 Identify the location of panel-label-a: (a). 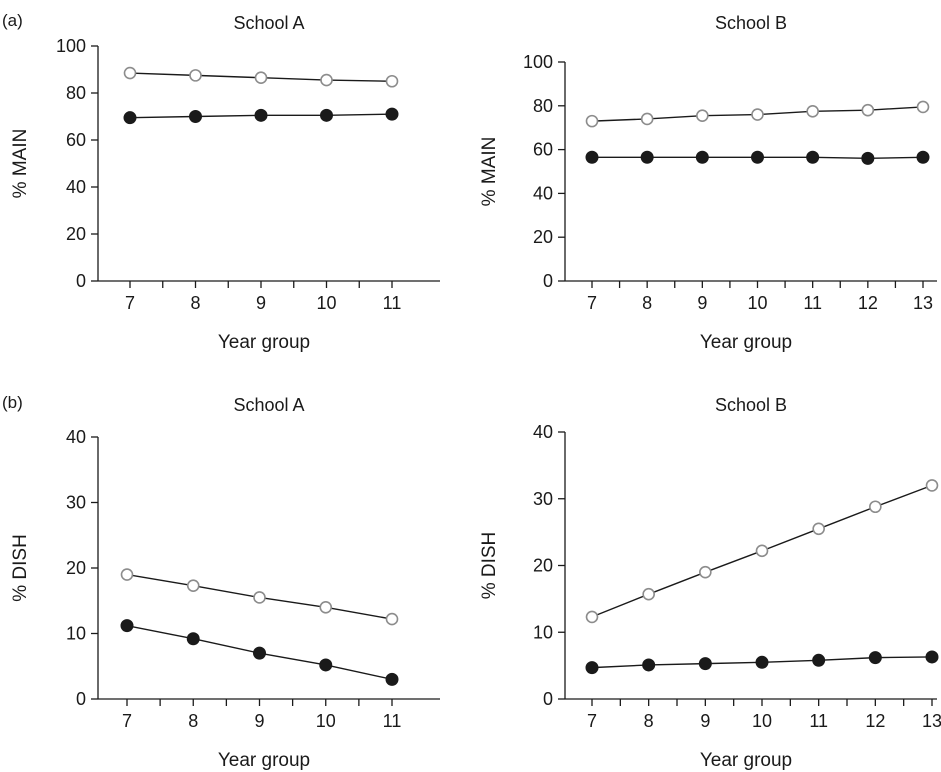
(12, 20).